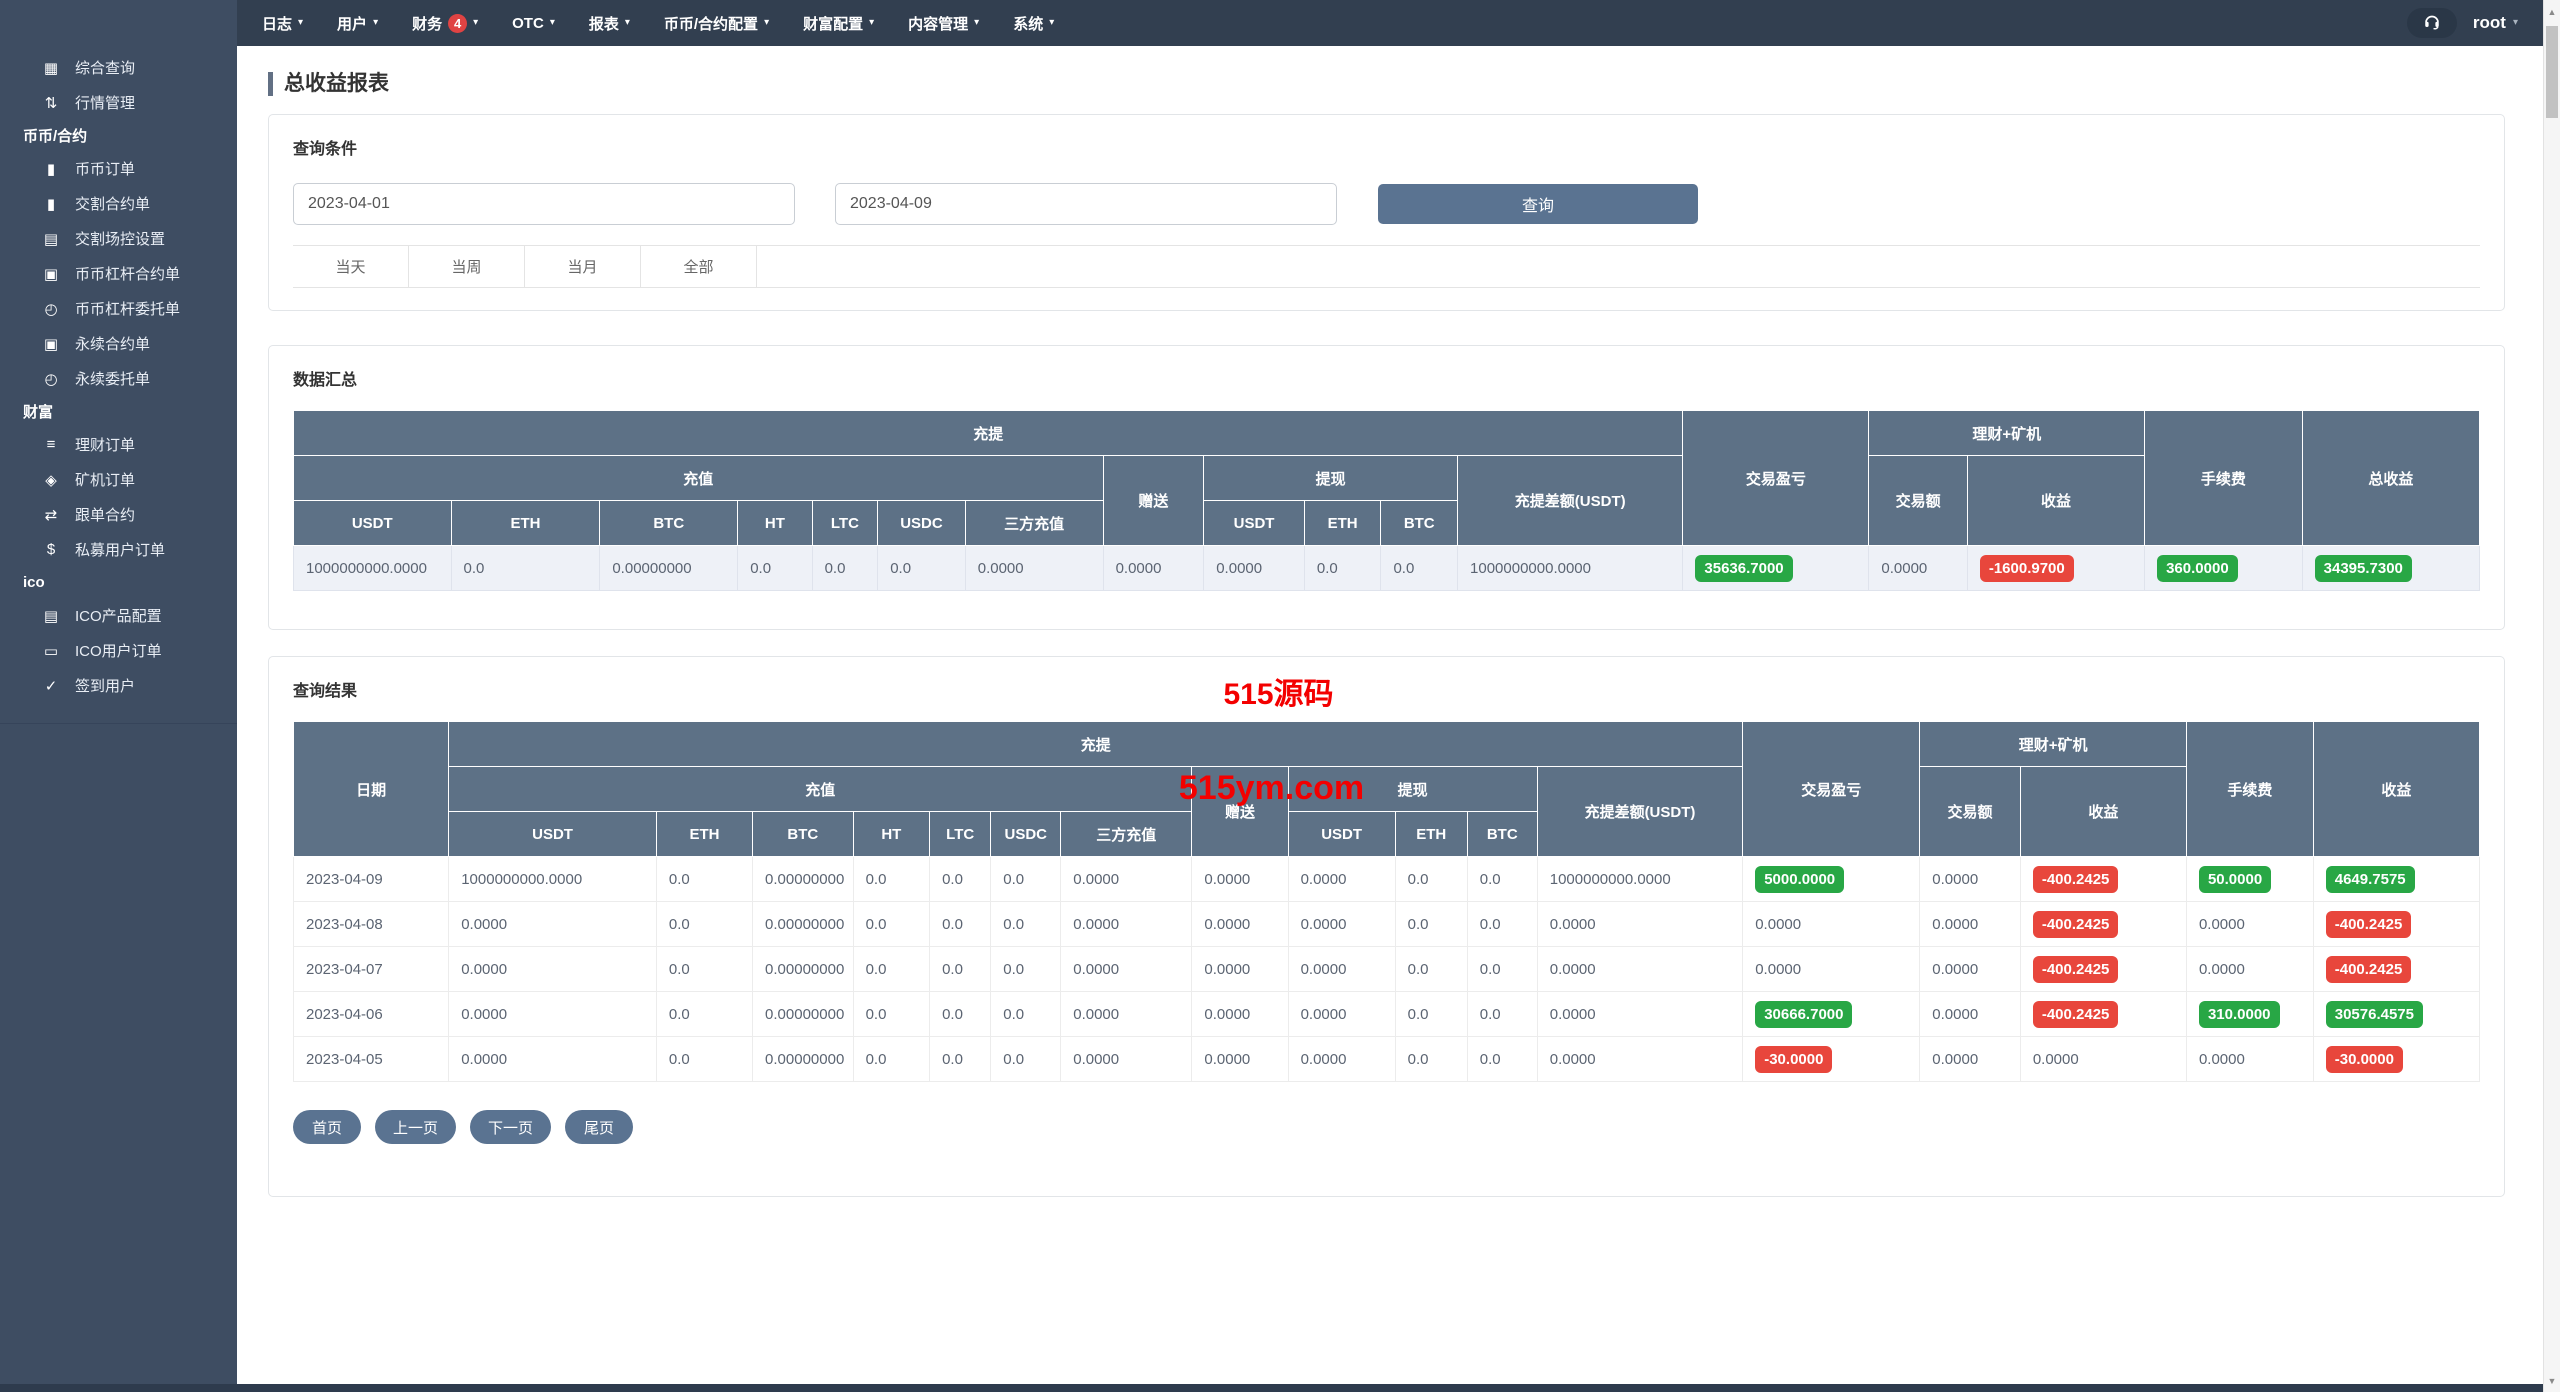 The image size is (2560, 1392). Describe the element at coordinates (716, 23) in the screenshot. I see `nav-item-5: 币币/合约配置 ▾` at that location.